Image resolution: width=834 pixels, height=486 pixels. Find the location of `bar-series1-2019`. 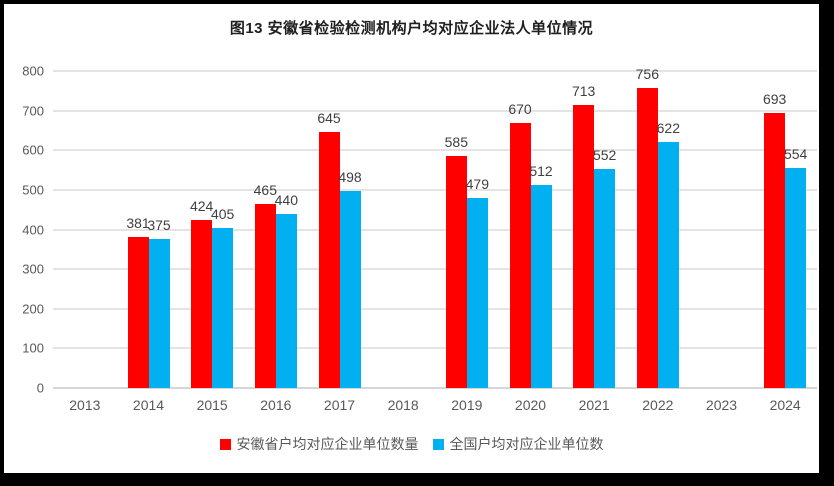

bar-series1-2019 is located at coordinates (456, 272).